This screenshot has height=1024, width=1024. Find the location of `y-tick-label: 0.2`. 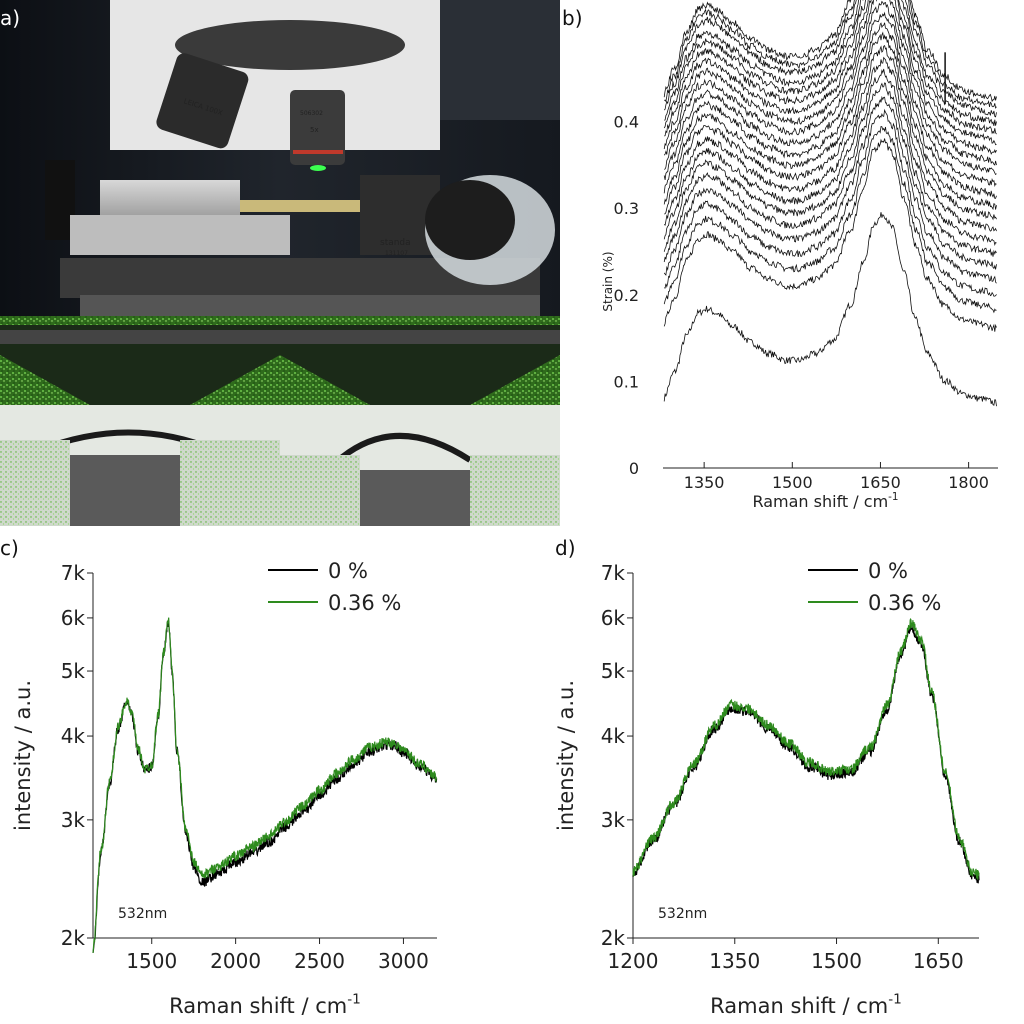

y-tick-label: 0.2 is located at coordinates (626, 295).